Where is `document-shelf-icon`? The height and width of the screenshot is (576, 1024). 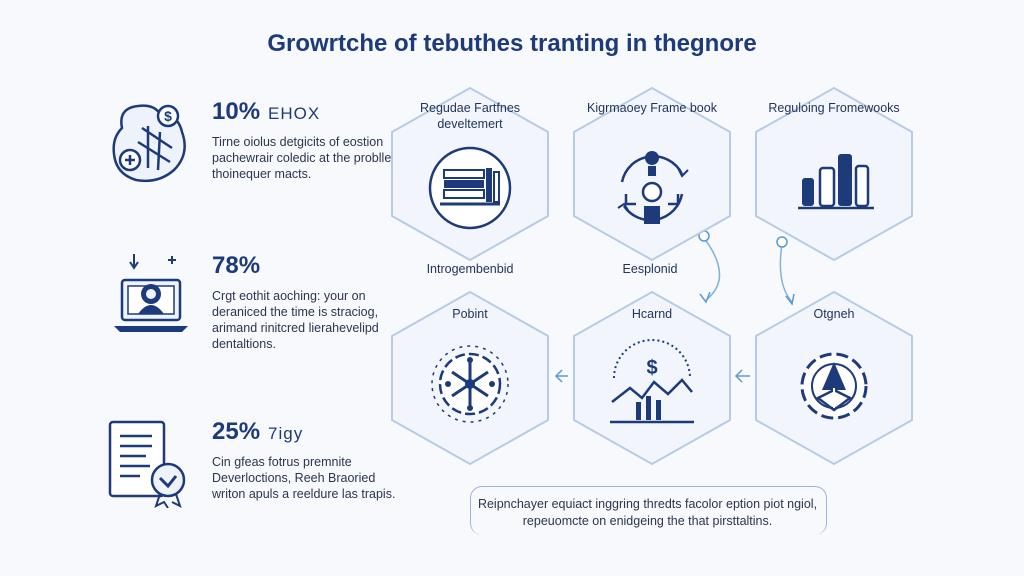
document-shelf-icon is located at coordinates (470, 188).